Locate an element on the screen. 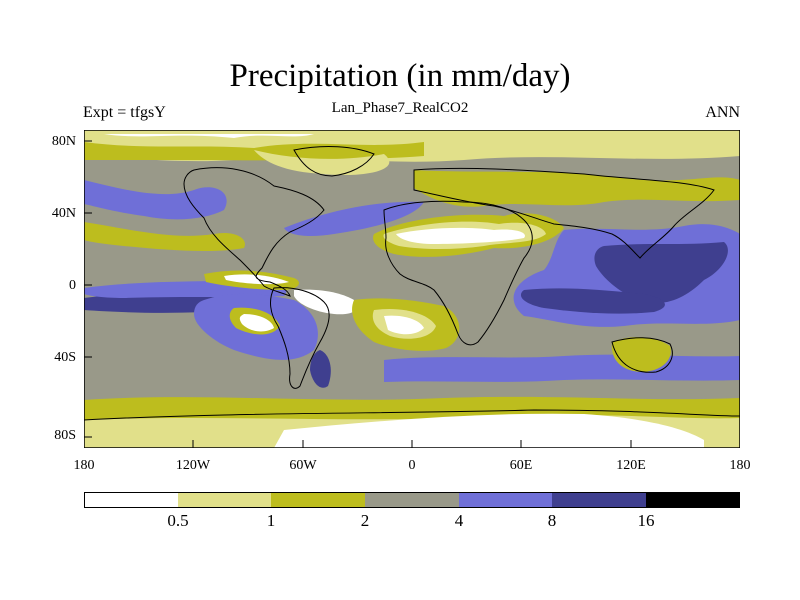 The image size is (800, 600). field-greenland-dry is located at coordinates (322, 163).